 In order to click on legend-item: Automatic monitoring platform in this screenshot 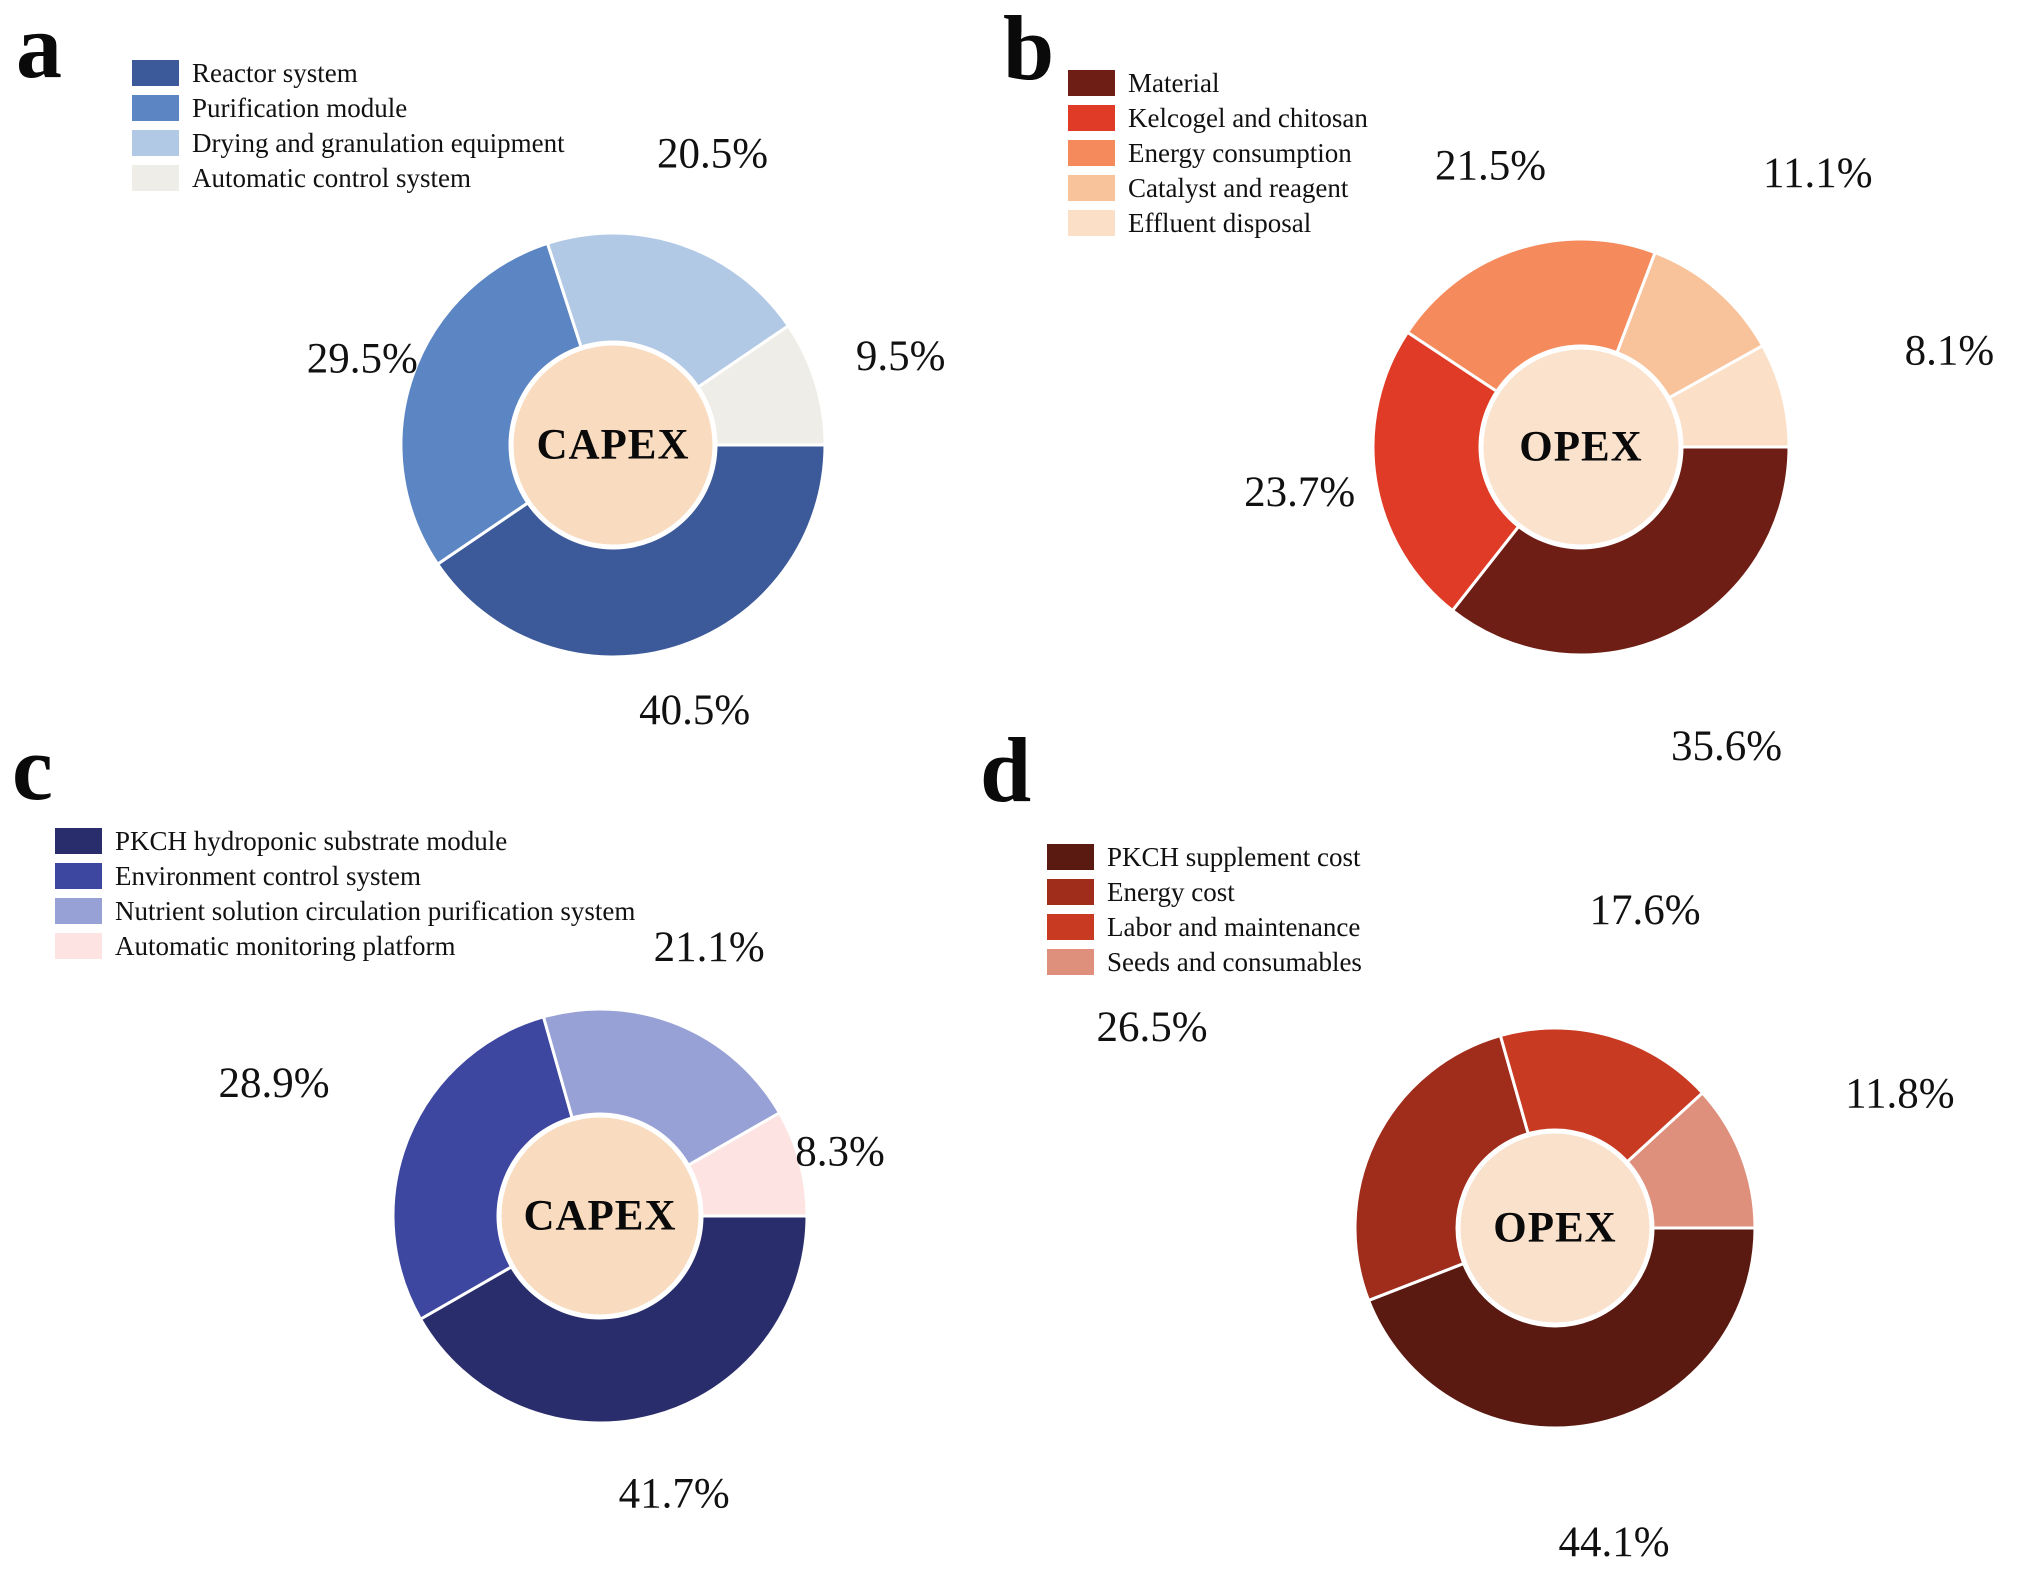, I will do `click(345, 945)`.